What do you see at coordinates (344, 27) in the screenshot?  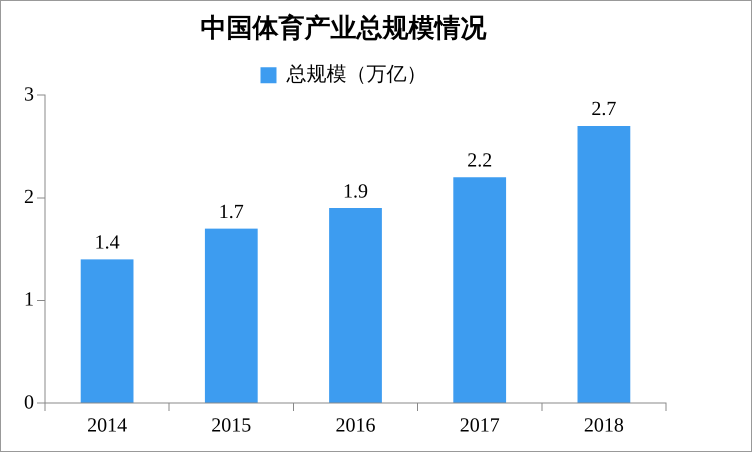 I see `chart-title: 中国体育产业总规模情况` at bounding box center [344, 27].